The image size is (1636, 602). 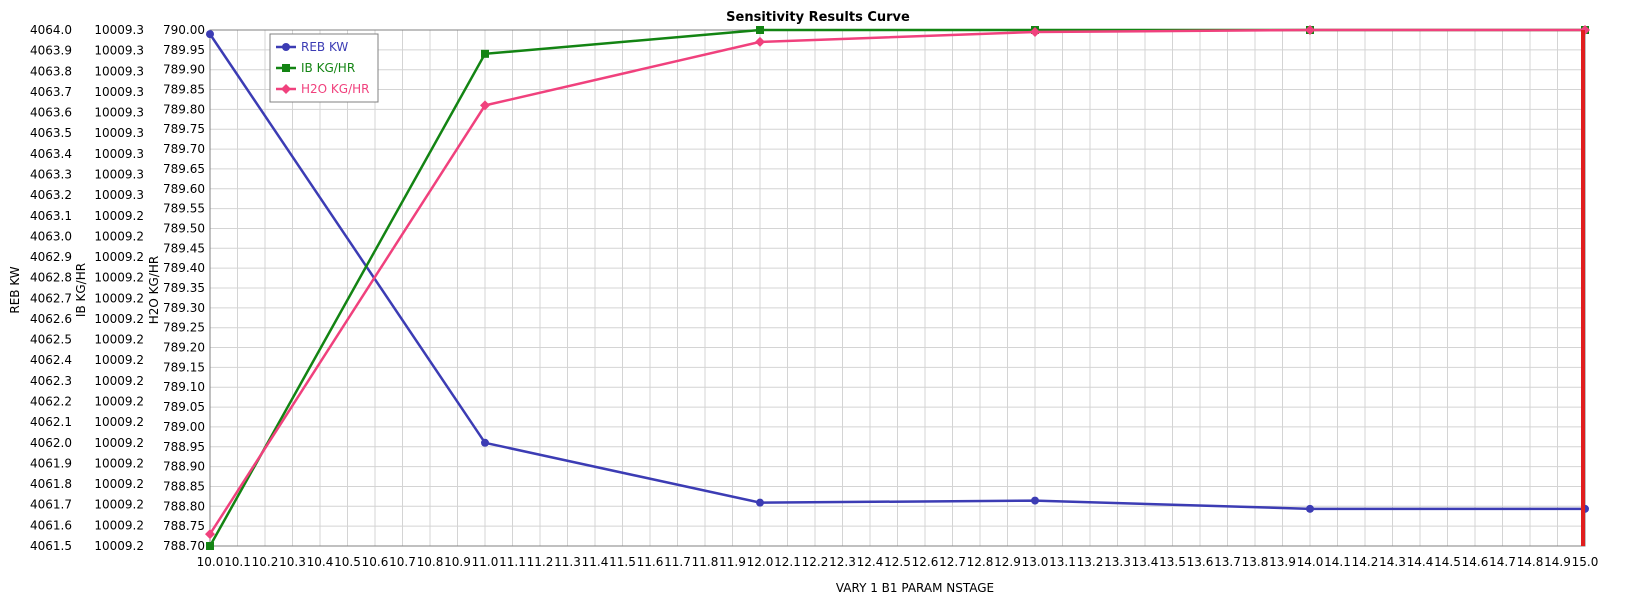 I want to click on x-tick-label: 14.7, so click(x=1502, y=562).